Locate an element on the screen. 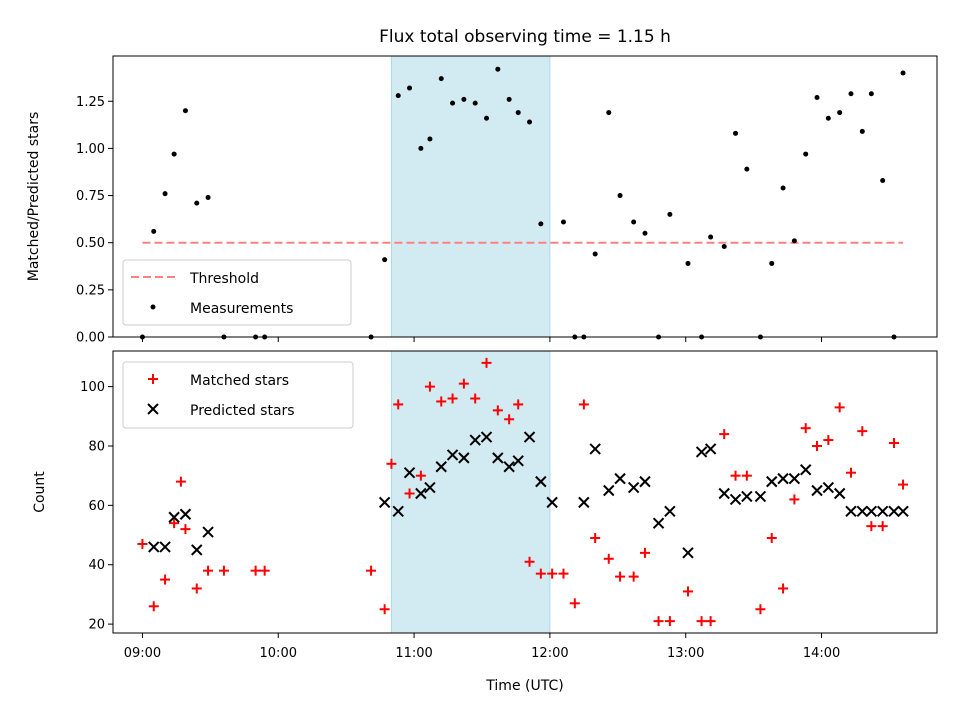 This screenshot has height=720, width=960. bottom-legend-box is located at coordinates (238, 395).